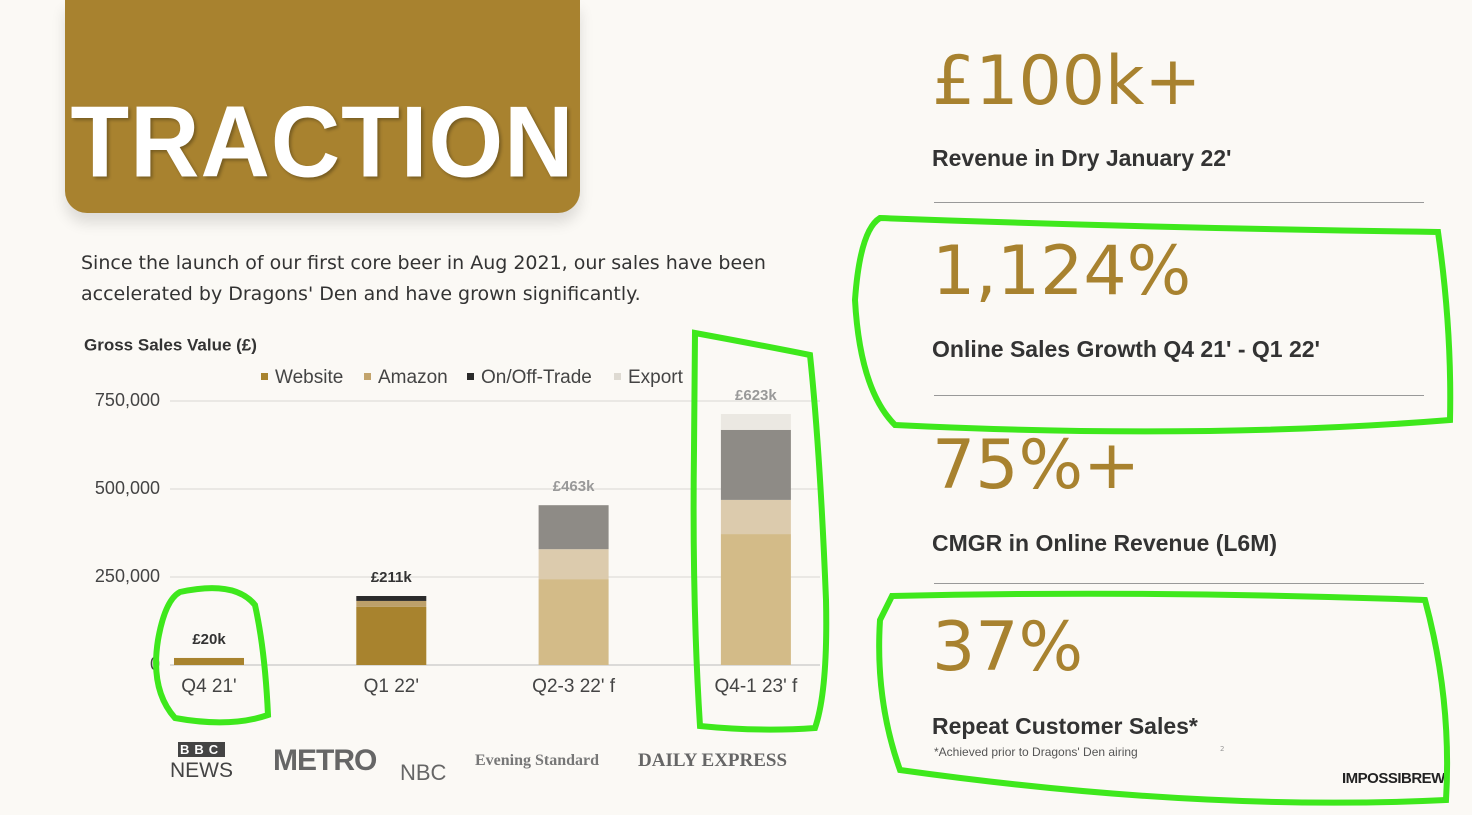  What do you see at coordinates (1036, 752) in the screenshot?
I see `stat-note: *Achieved prior to Dragons' Den airing` at bounding box center [1036, 752].